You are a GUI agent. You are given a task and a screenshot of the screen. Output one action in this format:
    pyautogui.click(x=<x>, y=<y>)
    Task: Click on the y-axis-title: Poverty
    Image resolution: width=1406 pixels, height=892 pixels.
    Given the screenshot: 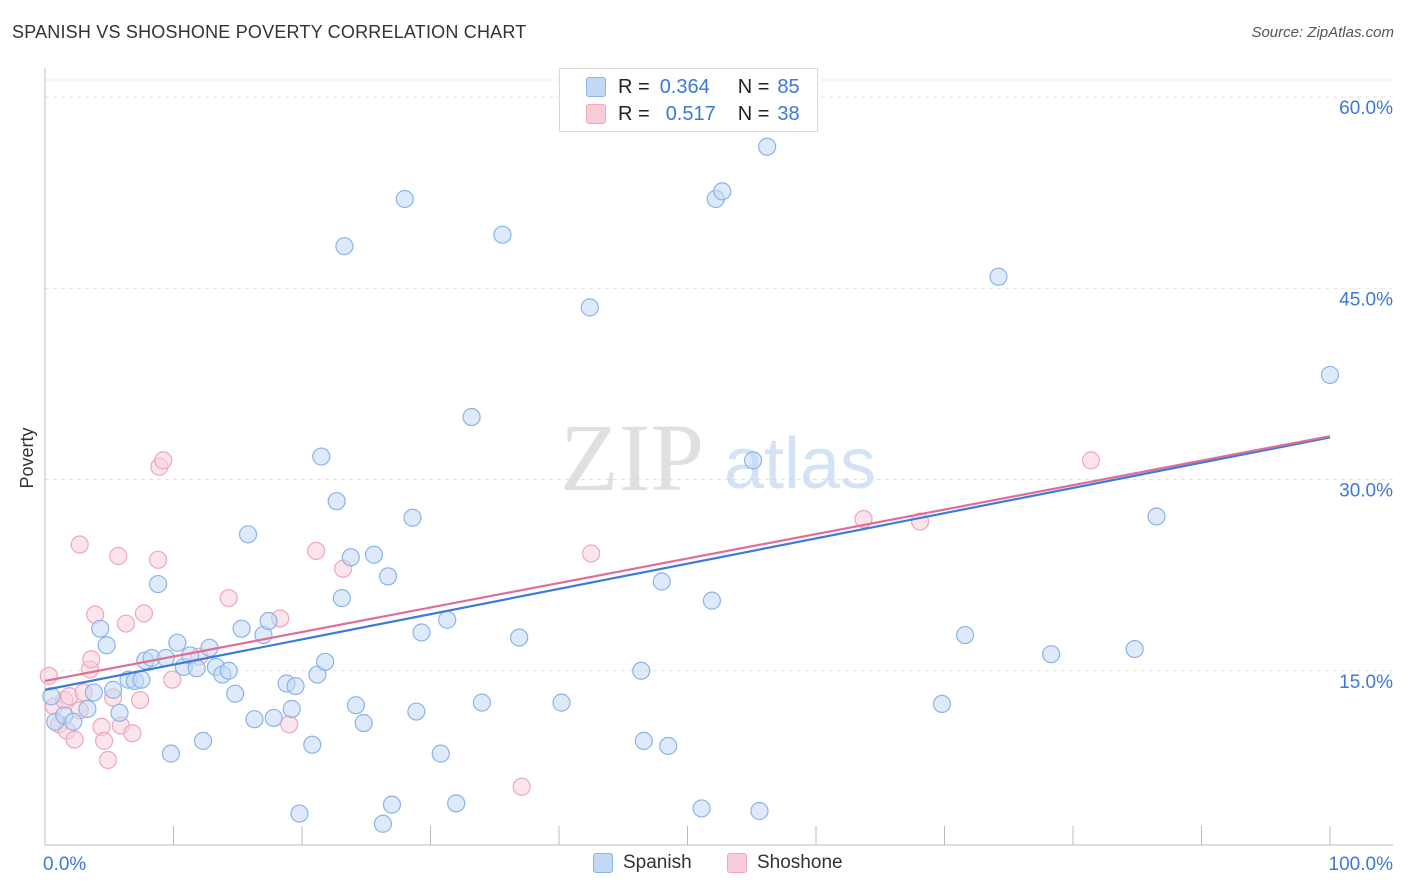 What is the action you would take?
    pyautogui.click(x=27, y=457)
    